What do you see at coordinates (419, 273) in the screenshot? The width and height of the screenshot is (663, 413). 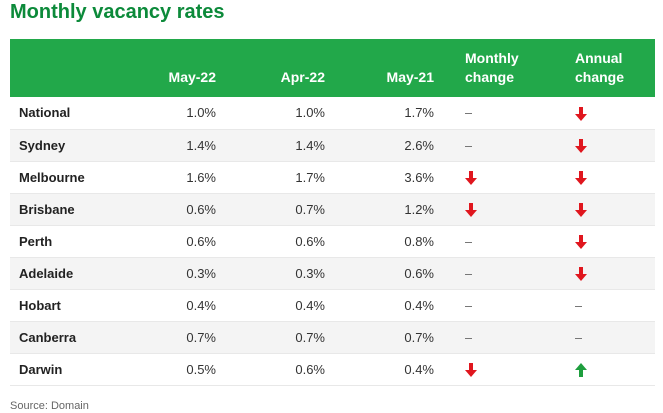 I see `may-21-cell: 0.6%` at bounding box center [419, 273].